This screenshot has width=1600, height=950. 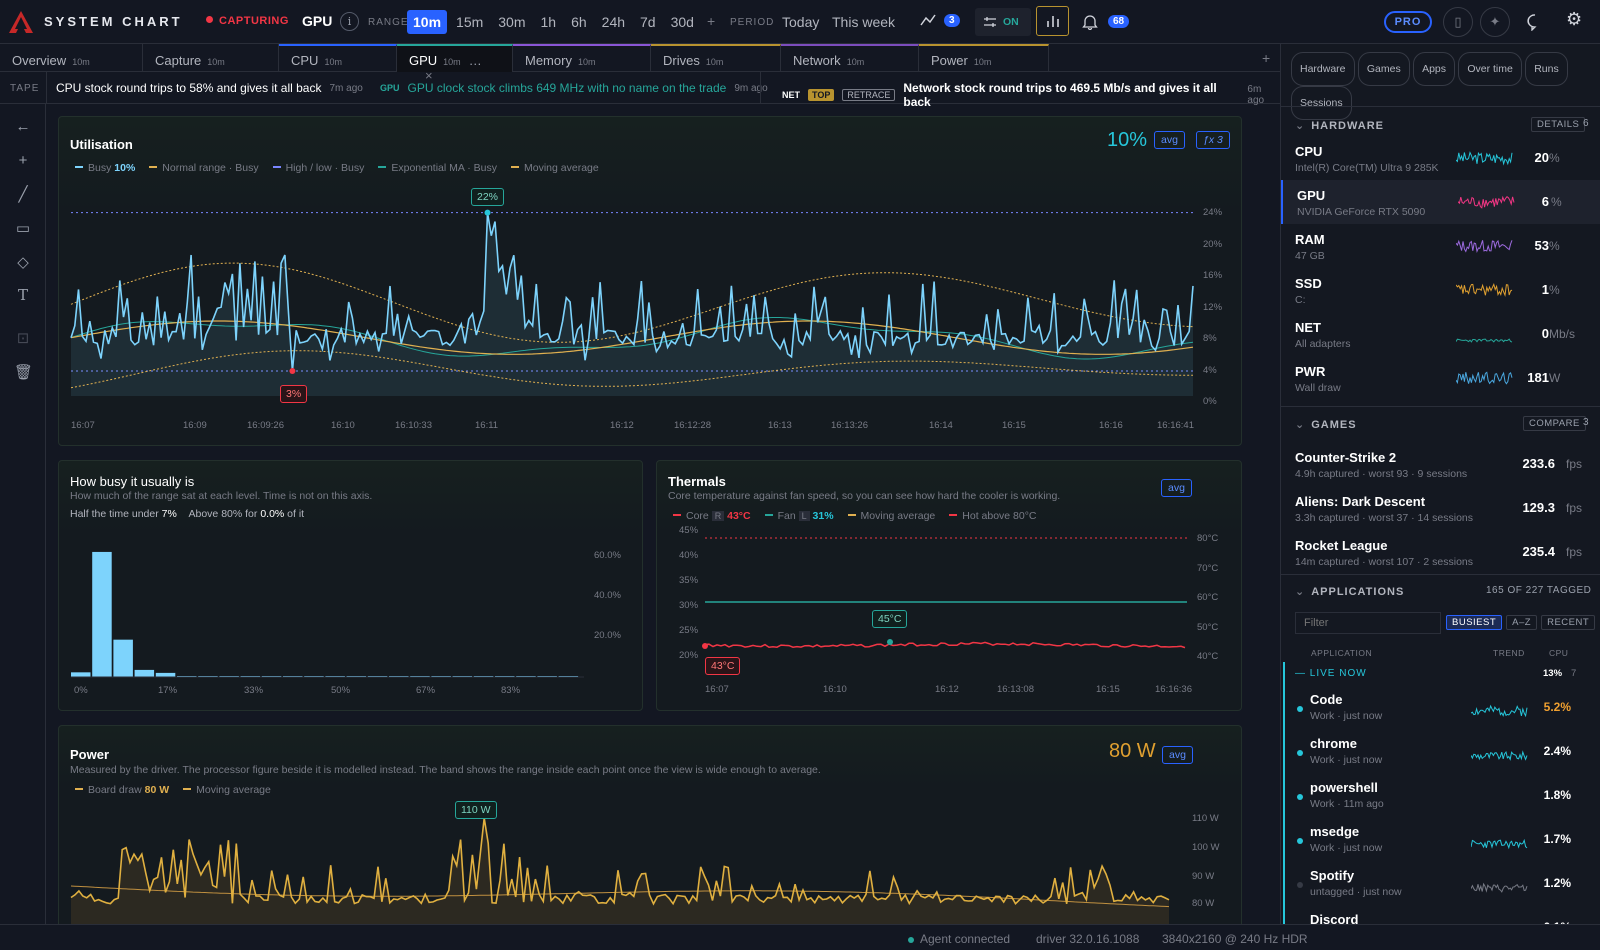 What do you see at coordinates (1440, 334) in the screenshot?
I see `hardware-row-net: NET All adapters 0 Mb/s` at bounding box center [1440, 334].